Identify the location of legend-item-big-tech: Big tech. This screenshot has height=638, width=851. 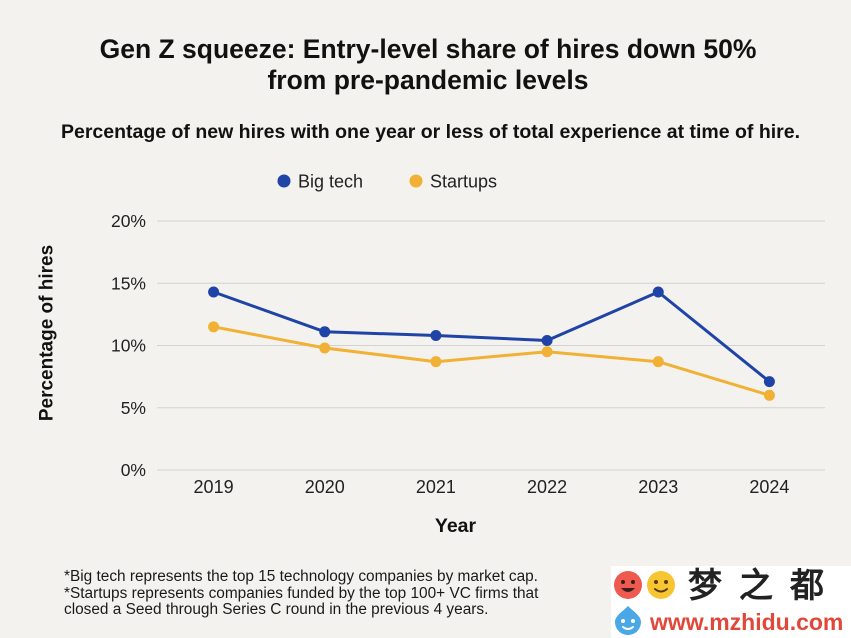
(320, 182).